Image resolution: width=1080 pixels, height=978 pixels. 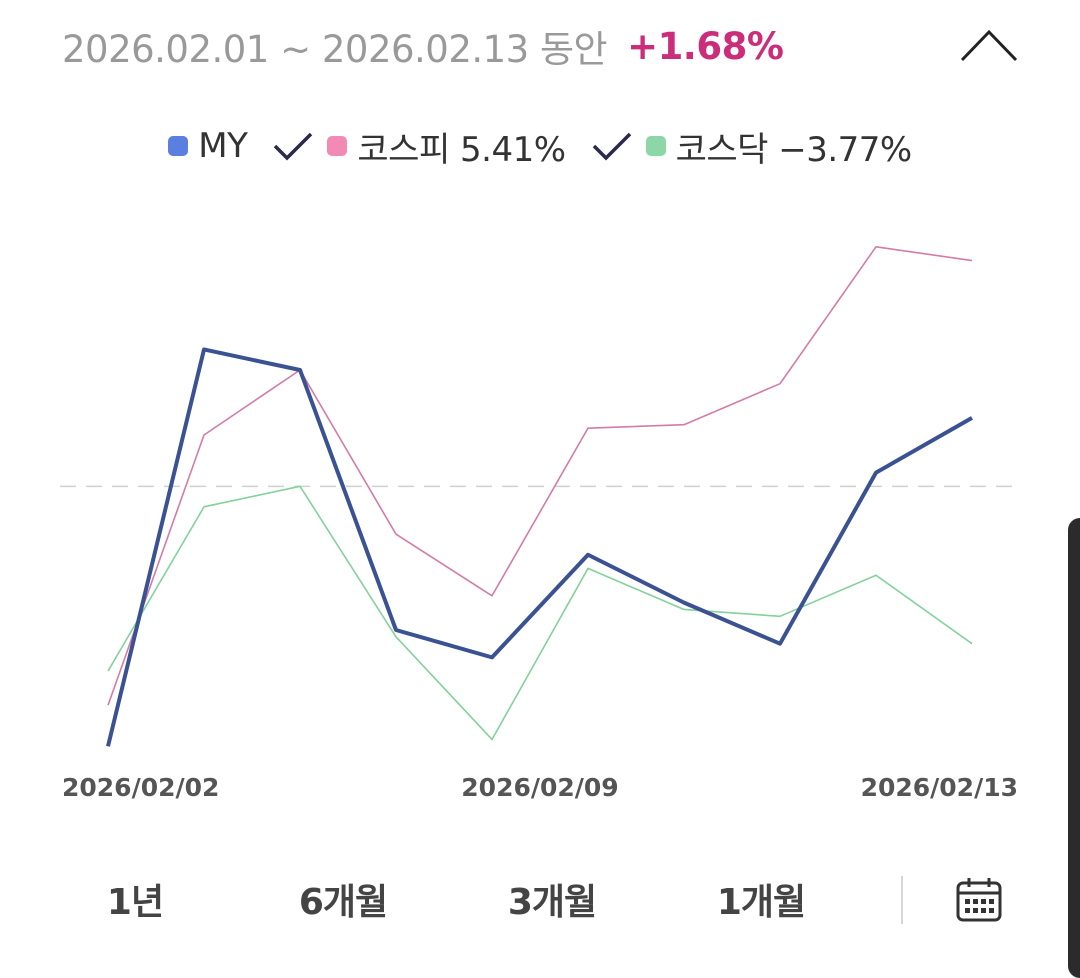 What do you see at coordinates (794, 149) in the screenshot?
I see `legend-label: 코스닥 −3.77%` at bounding box center [794, 149].